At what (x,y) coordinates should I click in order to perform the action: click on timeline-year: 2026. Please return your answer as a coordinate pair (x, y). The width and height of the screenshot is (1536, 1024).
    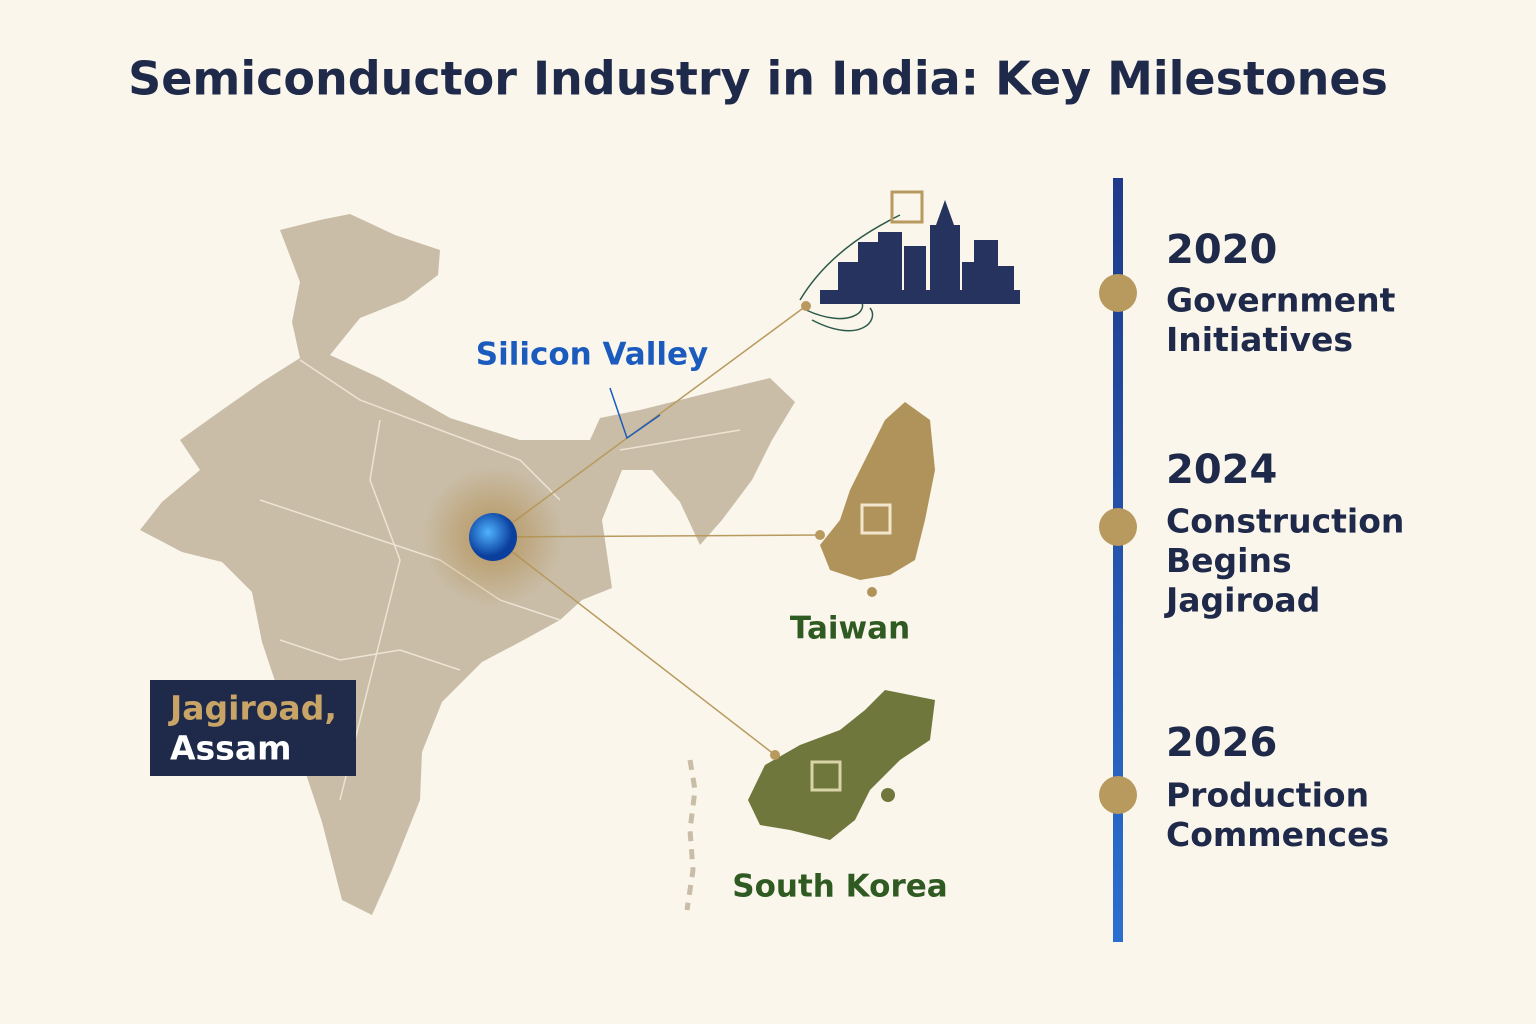
    Looking at the image, I should click on (1221, 743).